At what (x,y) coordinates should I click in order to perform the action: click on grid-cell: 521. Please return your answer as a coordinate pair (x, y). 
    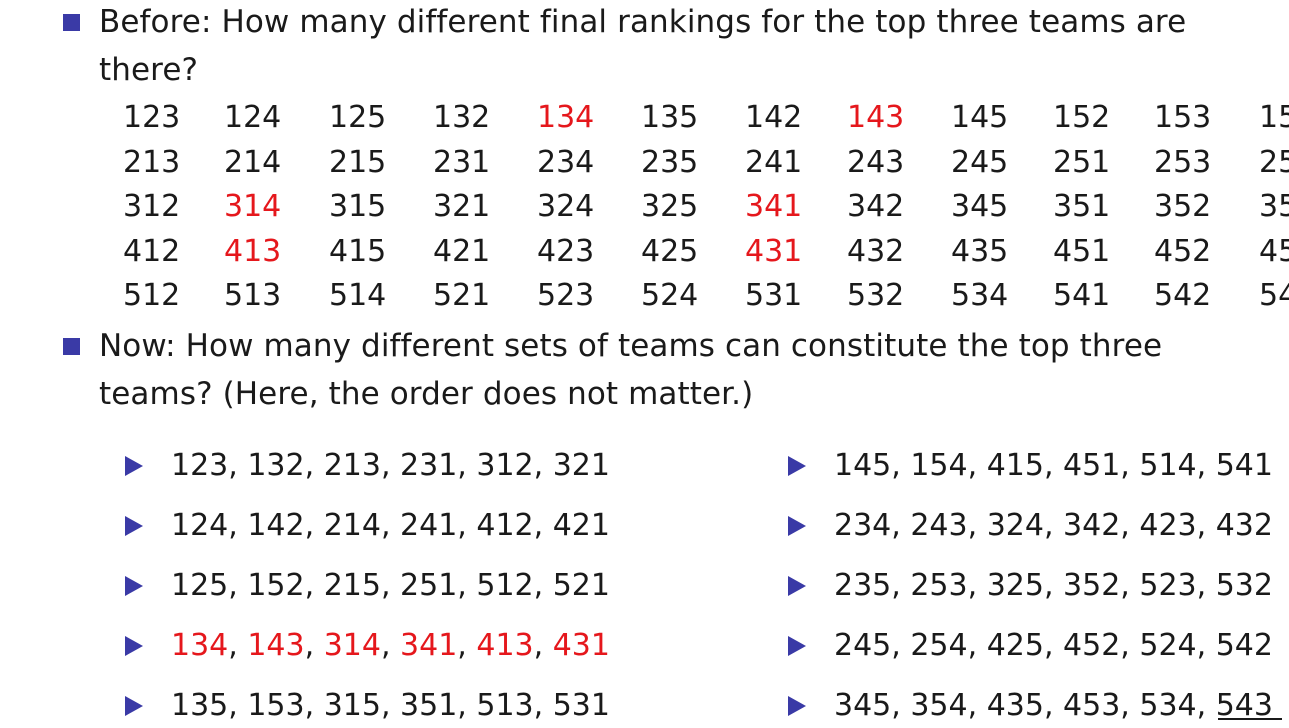
    Looking at the image, I should click on (462, 296).